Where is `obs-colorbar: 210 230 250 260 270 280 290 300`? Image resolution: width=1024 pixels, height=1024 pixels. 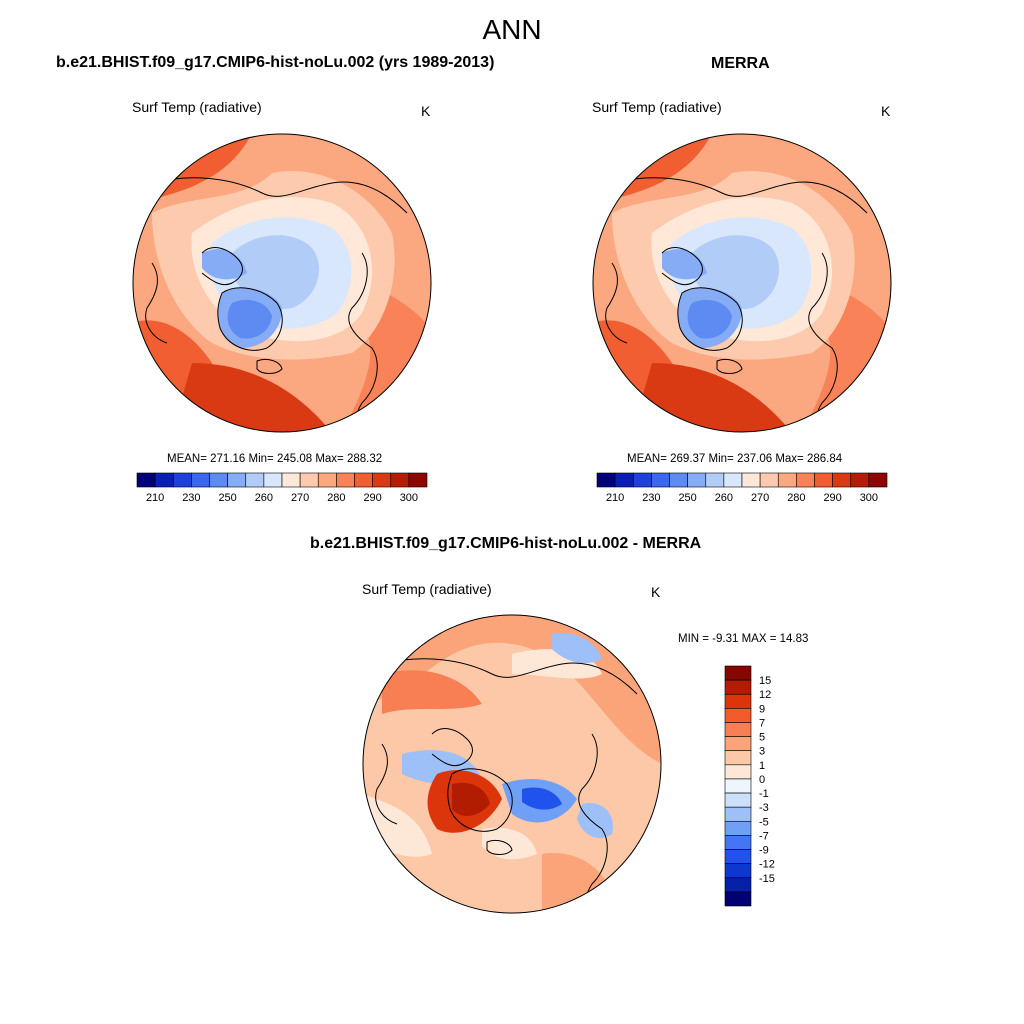 obs-colorbar: 210 230 250 260 270 280 290 300 is located at coordinates (742, 488).